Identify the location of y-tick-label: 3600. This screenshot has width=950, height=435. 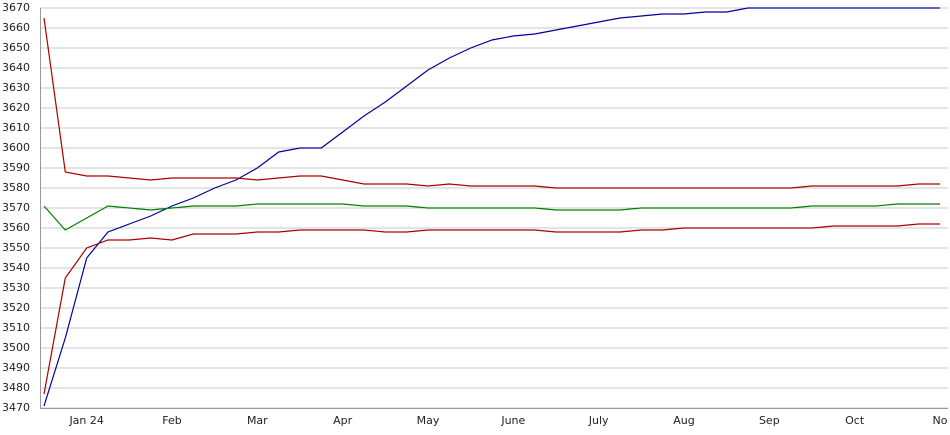
(16, 147).